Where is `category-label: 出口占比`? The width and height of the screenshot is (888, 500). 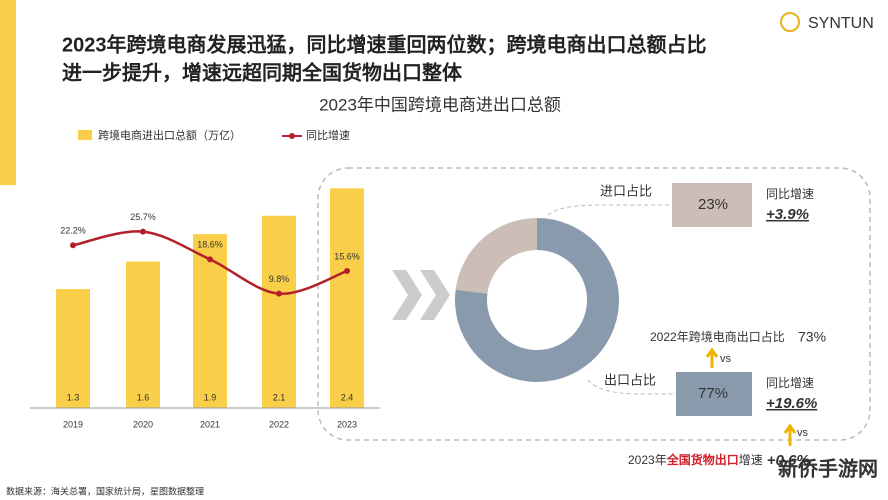
category-label: 出口占比 is located at coordinates (630, 379).